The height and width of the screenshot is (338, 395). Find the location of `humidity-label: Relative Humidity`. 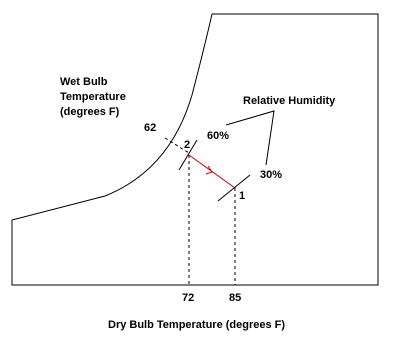

humidity-label: Relative Humidity is located at coordinates (289, 101).